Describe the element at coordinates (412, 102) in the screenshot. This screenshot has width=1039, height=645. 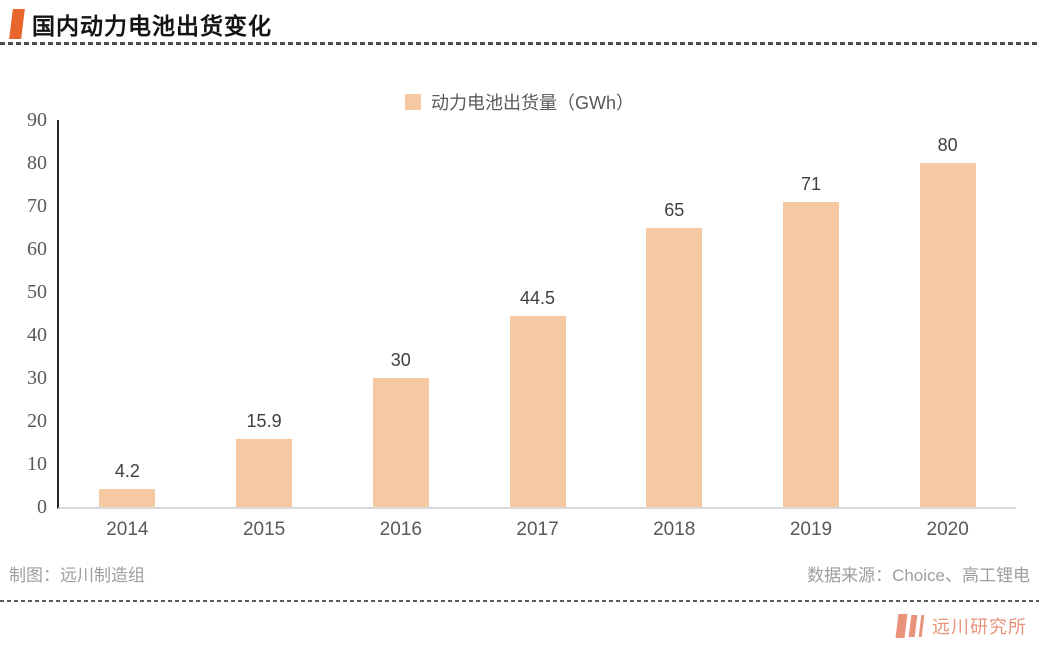
I see `legend-swatch-icon` at that location.